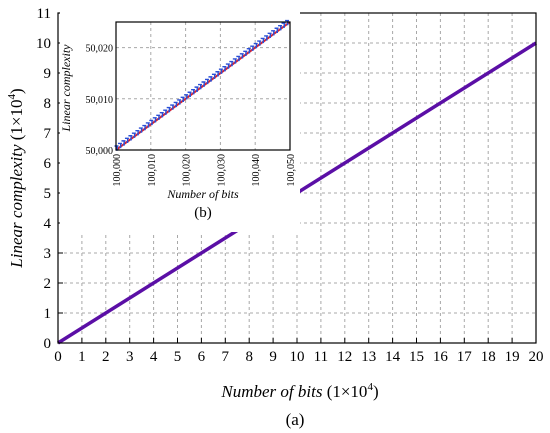 The image size is (550, 433). I want to click on main-x-tick-label: 7, so click(226, 357).